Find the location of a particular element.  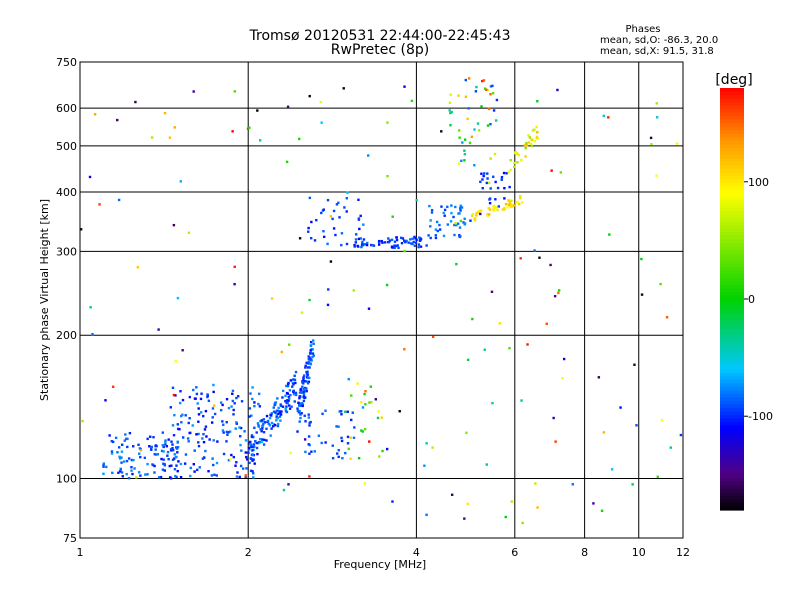

colorbar-tick-label-1: 0 is located at coordinates (751, 299).